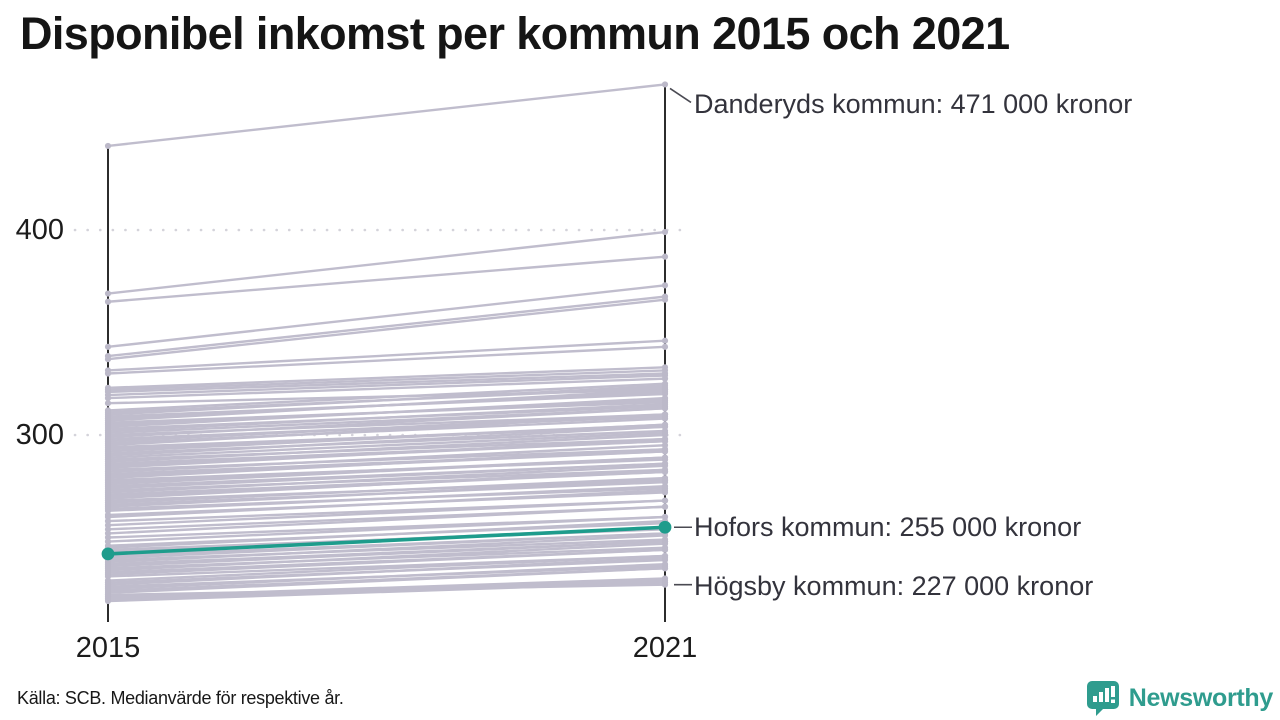 The image size is (1280, 720). Describe the element at coordinates (1102, 698) in the screenshot. I see `newsworthy-icon` at that location.